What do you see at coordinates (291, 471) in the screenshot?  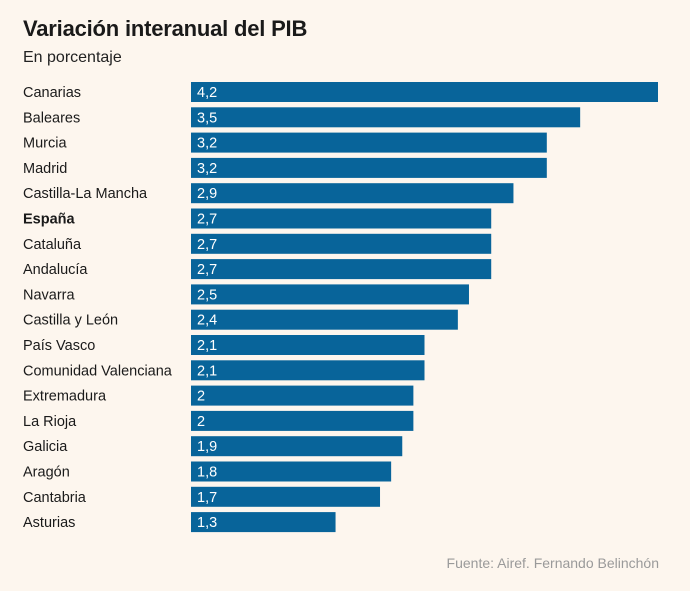 I see `bar-aragon` at bounding box center [291, 471].